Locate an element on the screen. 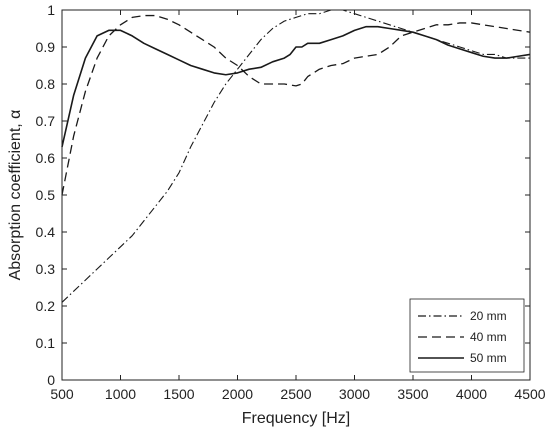 The width and height of the screenshot is (550, 436). x-tick-label-3000: 3000 is located at coordinates (354, 394).